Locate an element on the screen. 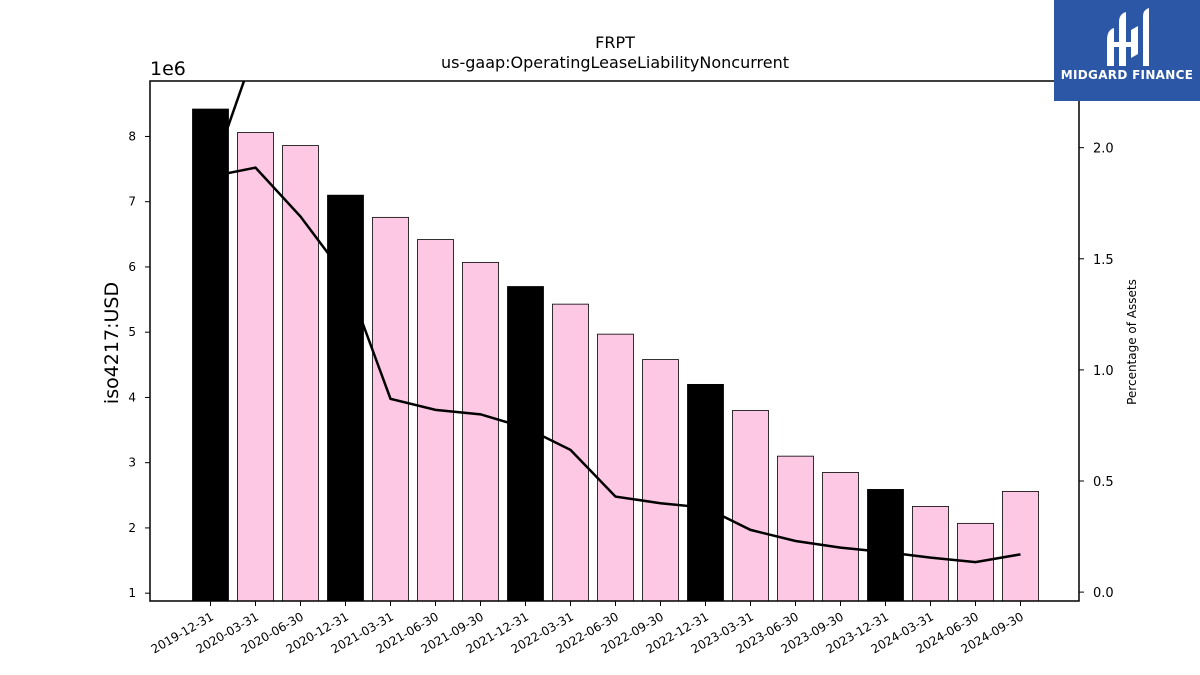  y-offset-label: 1e6 is located at coordinates (168, 69).